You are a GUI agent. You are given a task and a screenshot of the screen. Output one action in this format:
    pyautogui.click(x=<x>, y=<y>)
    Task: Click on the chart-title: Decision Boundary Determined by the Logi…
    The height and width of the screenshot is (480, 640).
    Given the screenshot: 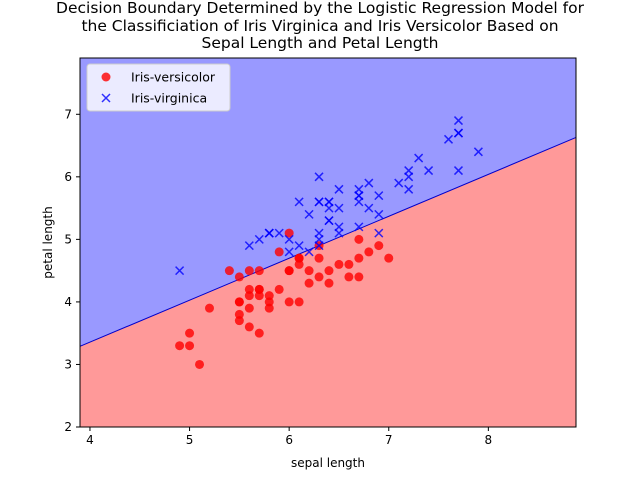 What is the action you would take?
    pyautogui.click(x=320, y=26)
    